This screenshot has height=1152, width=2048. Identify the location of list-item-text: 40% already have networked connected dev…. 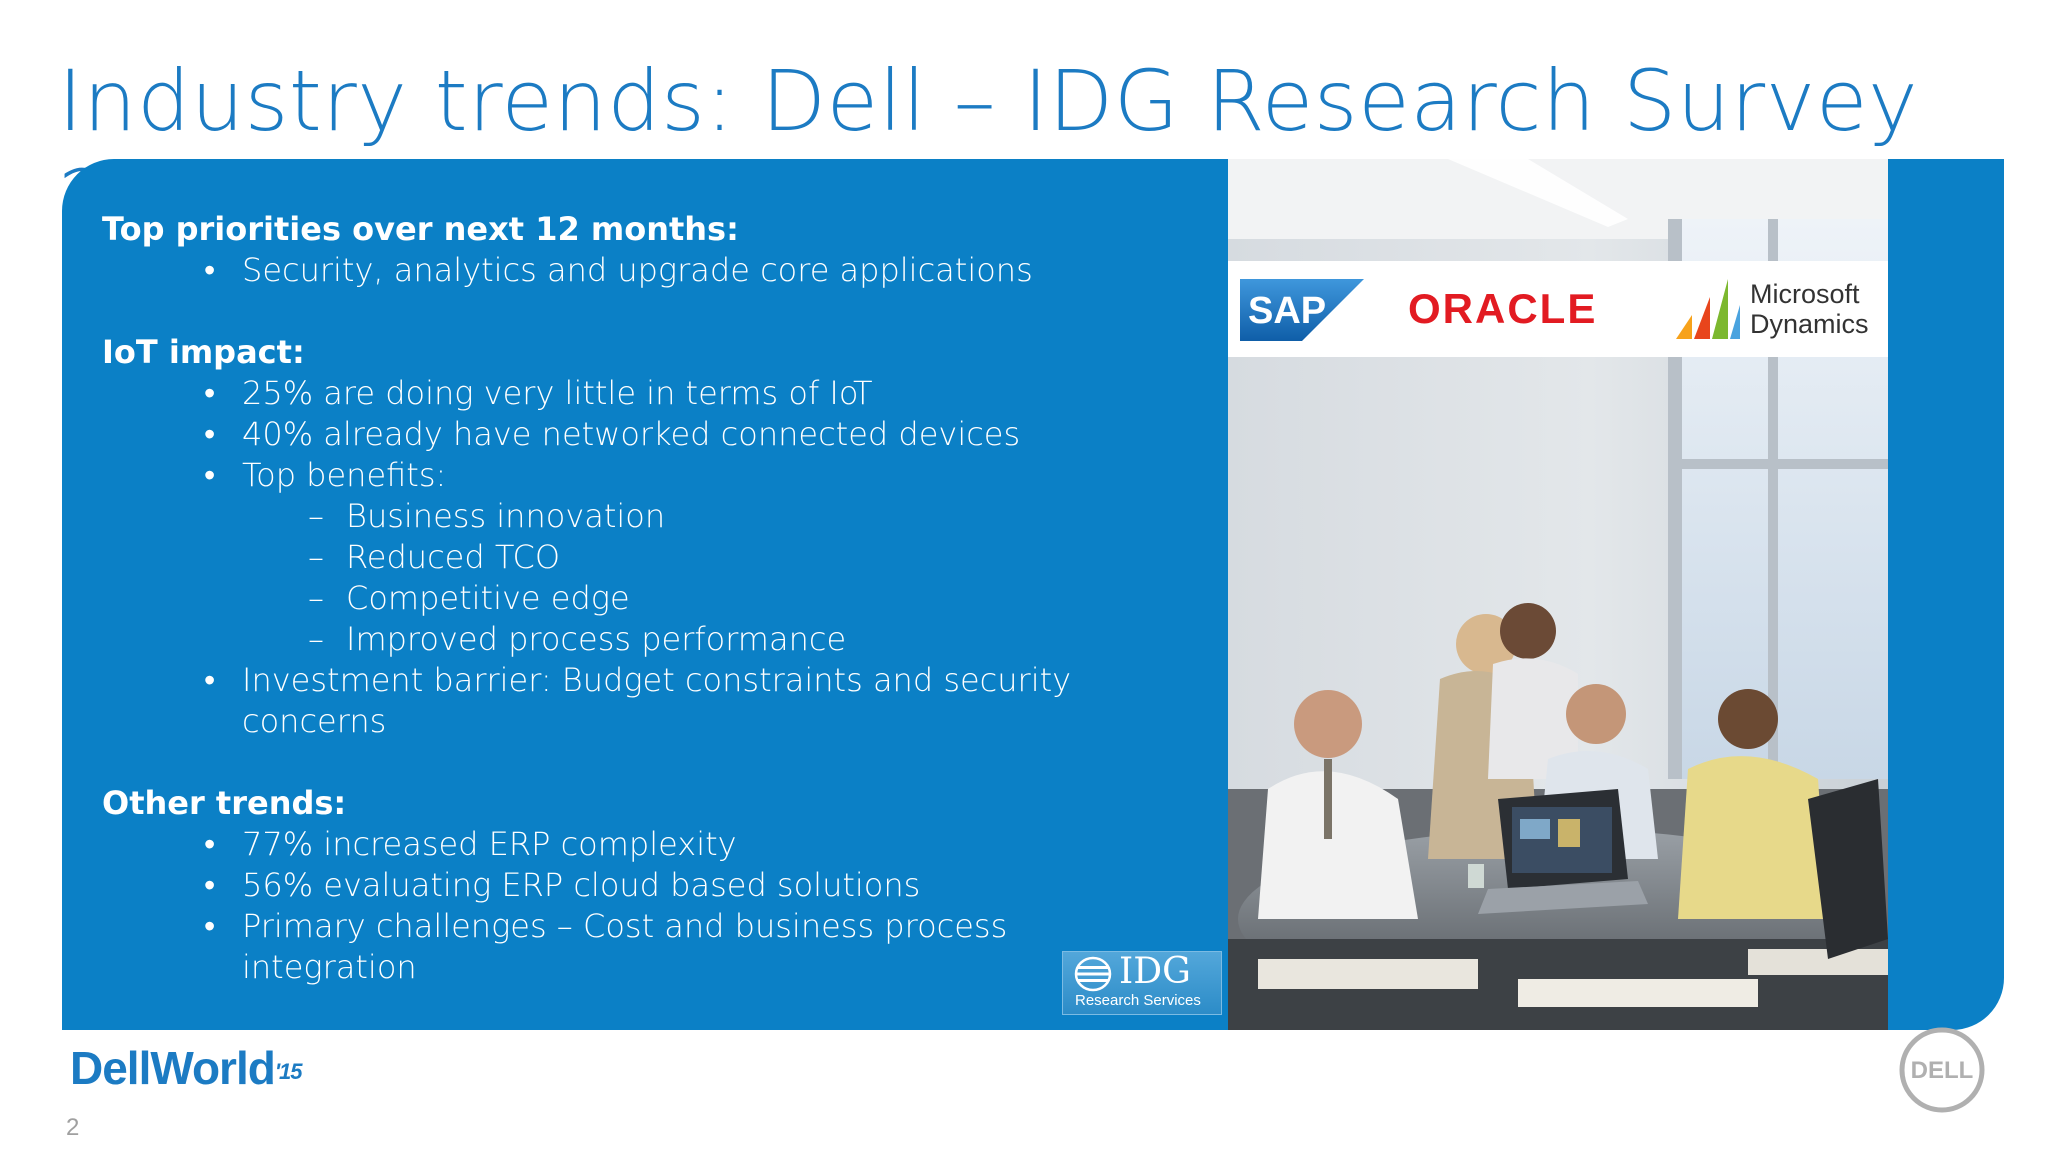
(631, 434).